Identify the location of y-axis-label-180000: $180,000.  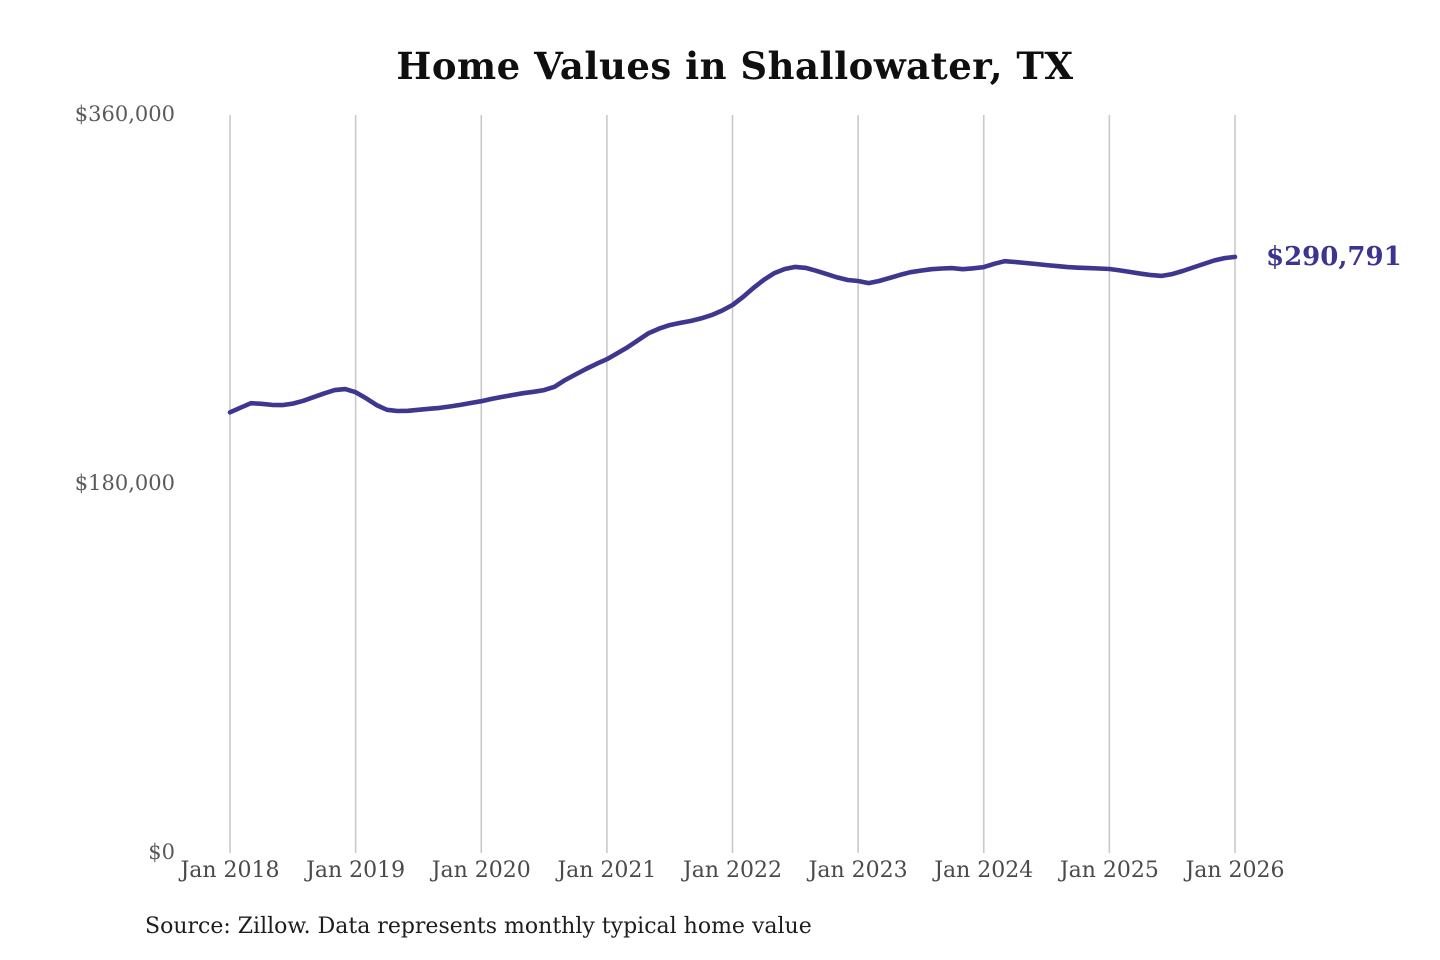
(124, 483).